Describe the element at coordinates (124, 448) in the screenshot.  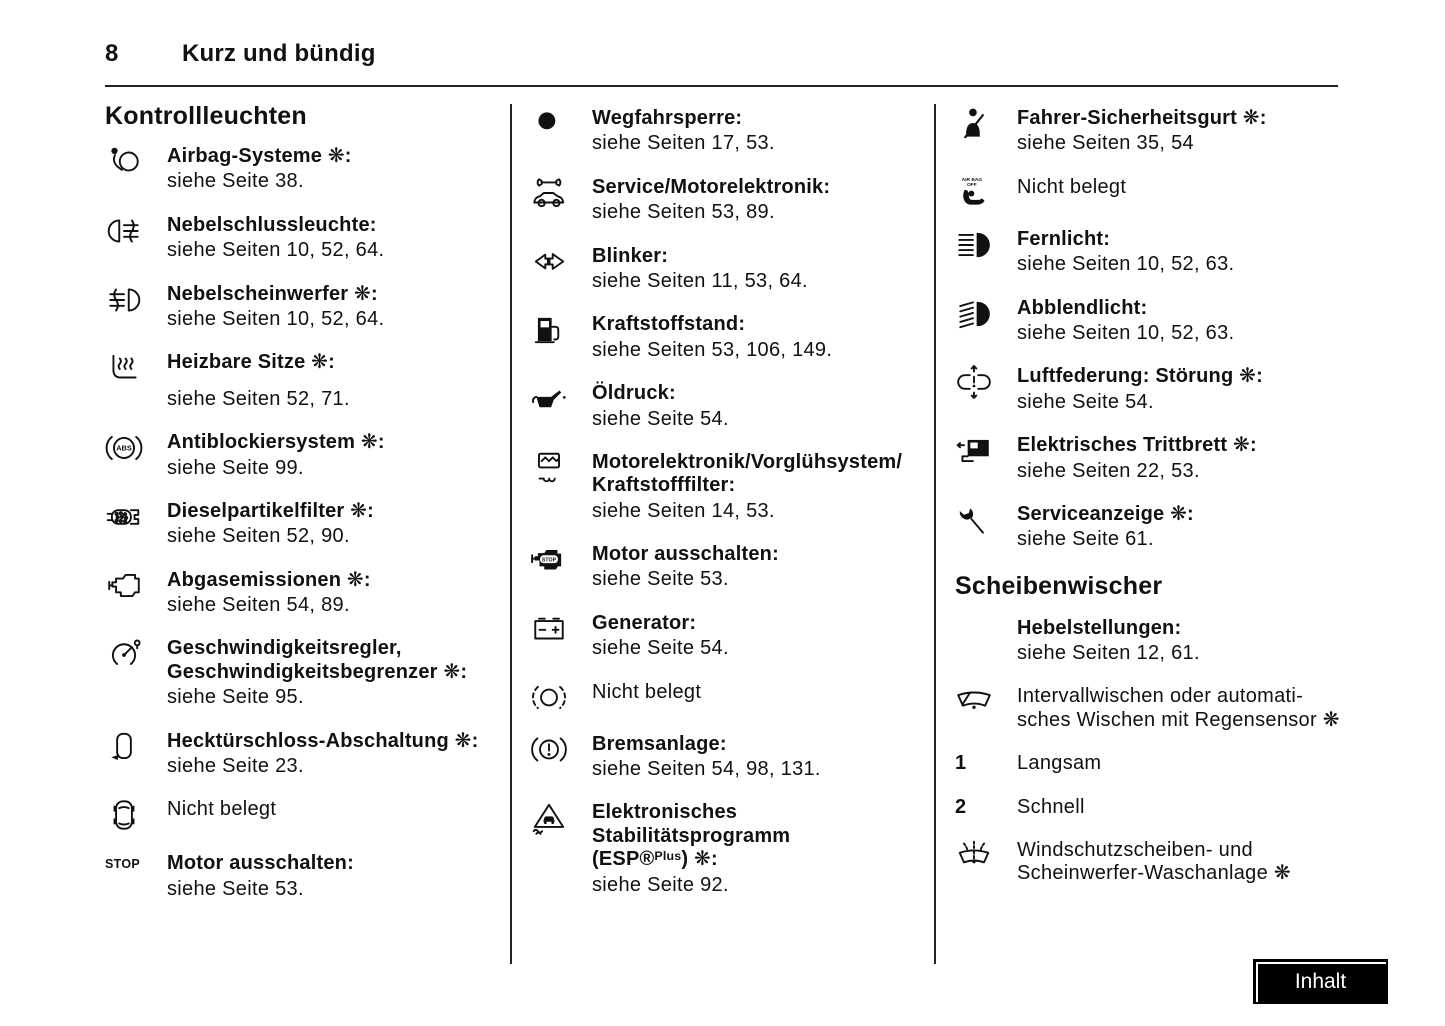
I see `svg-text: ABS` at that location.